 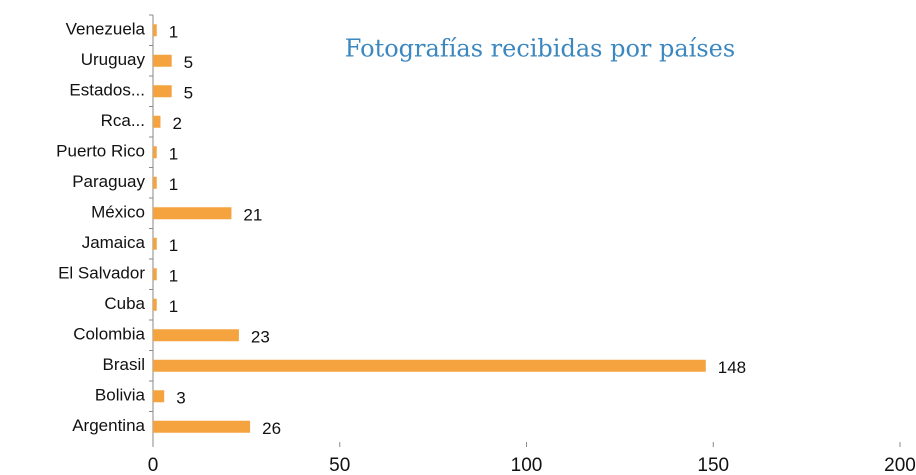 What do you see at coordinates (106, 29) in the screenshot?
I see `y-tick-label: Venezuela` at bounding box center [106, 29].